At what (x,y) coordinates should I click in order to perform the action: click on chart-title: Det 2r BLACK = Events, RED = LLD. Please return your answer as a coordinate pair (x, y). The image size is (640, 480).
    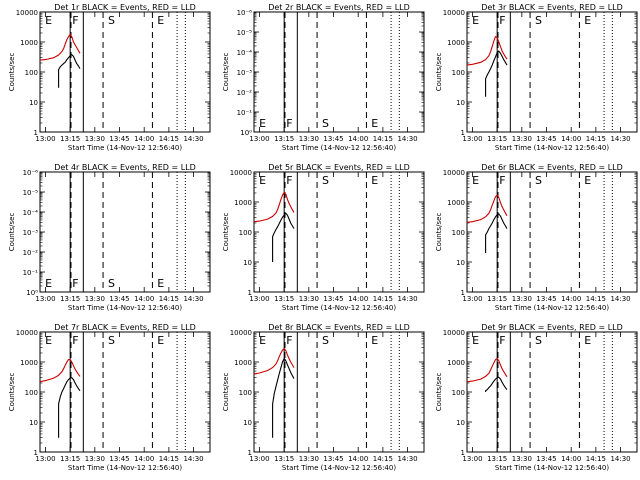
    Looking at the image, I should click on (339, 7).